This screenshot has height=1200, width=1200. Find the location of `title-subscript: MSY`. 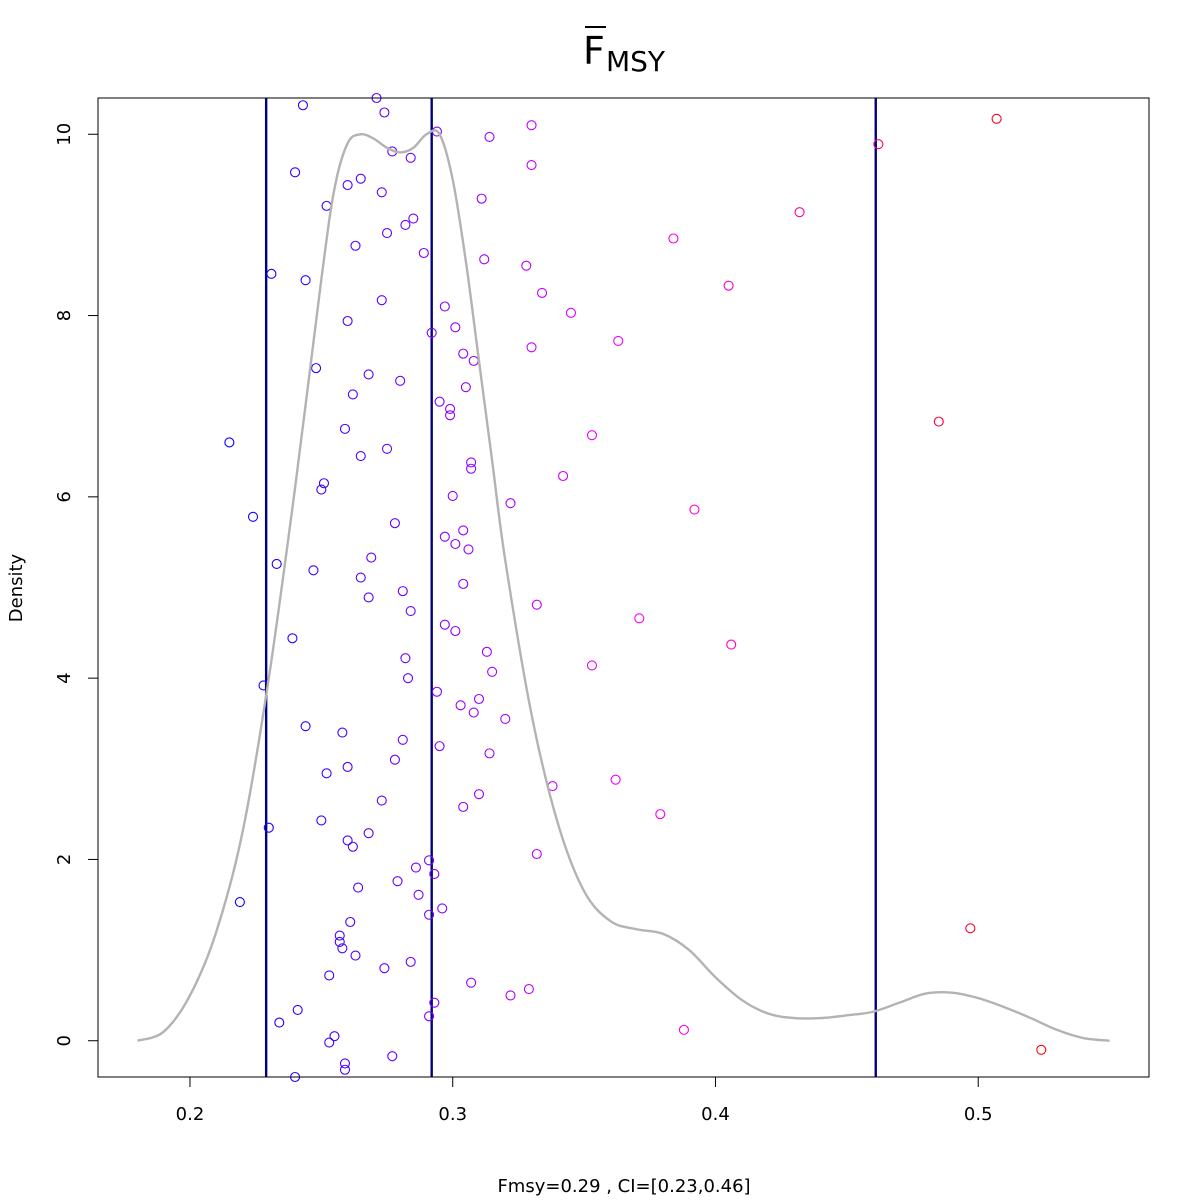

title-subscript: MSY is located at coordinates (636, 61).